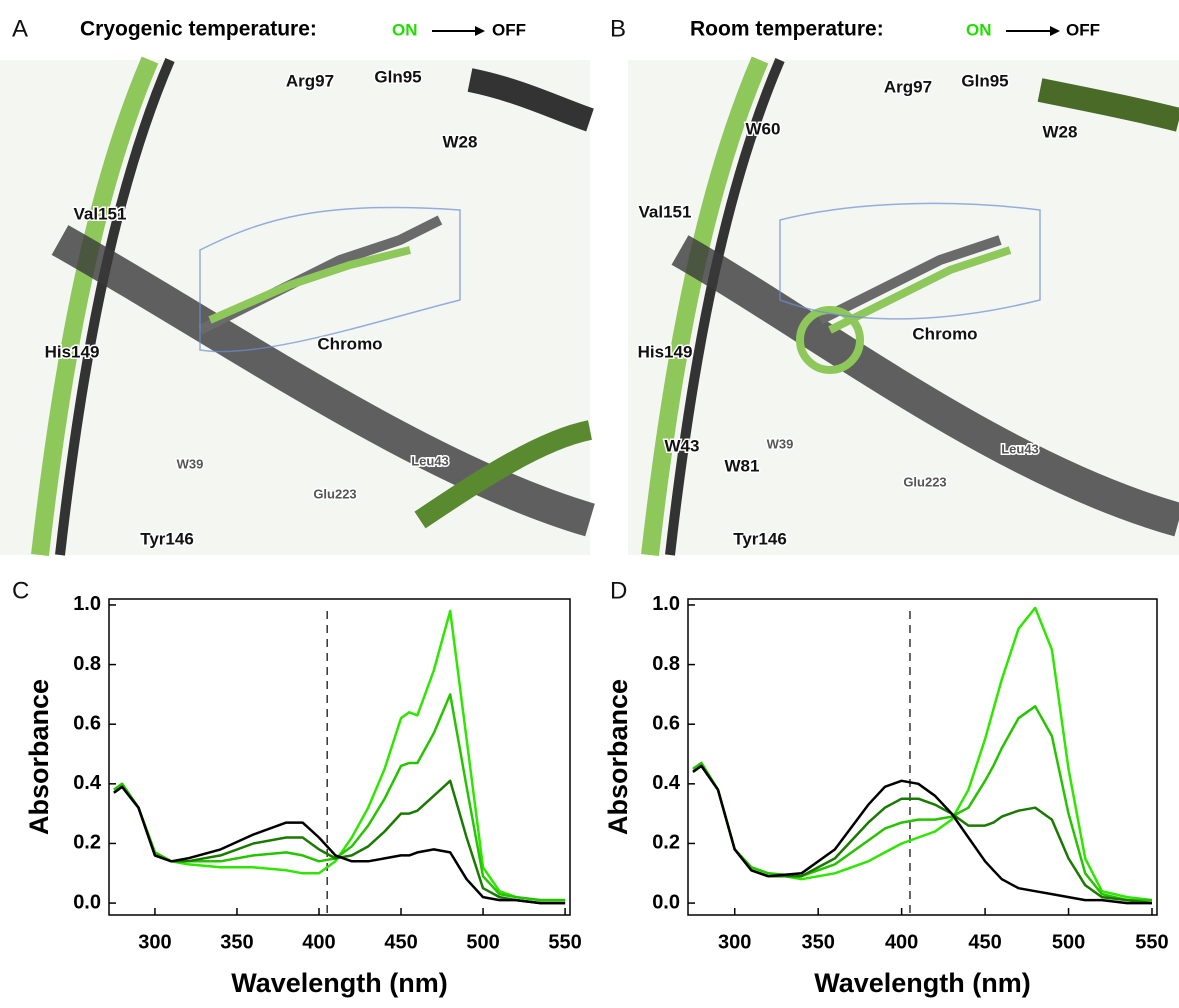  What do you see at coordinates (742, 465) in the screenshot?
I see `residue-label: W81` at bounding box center [742, 465].